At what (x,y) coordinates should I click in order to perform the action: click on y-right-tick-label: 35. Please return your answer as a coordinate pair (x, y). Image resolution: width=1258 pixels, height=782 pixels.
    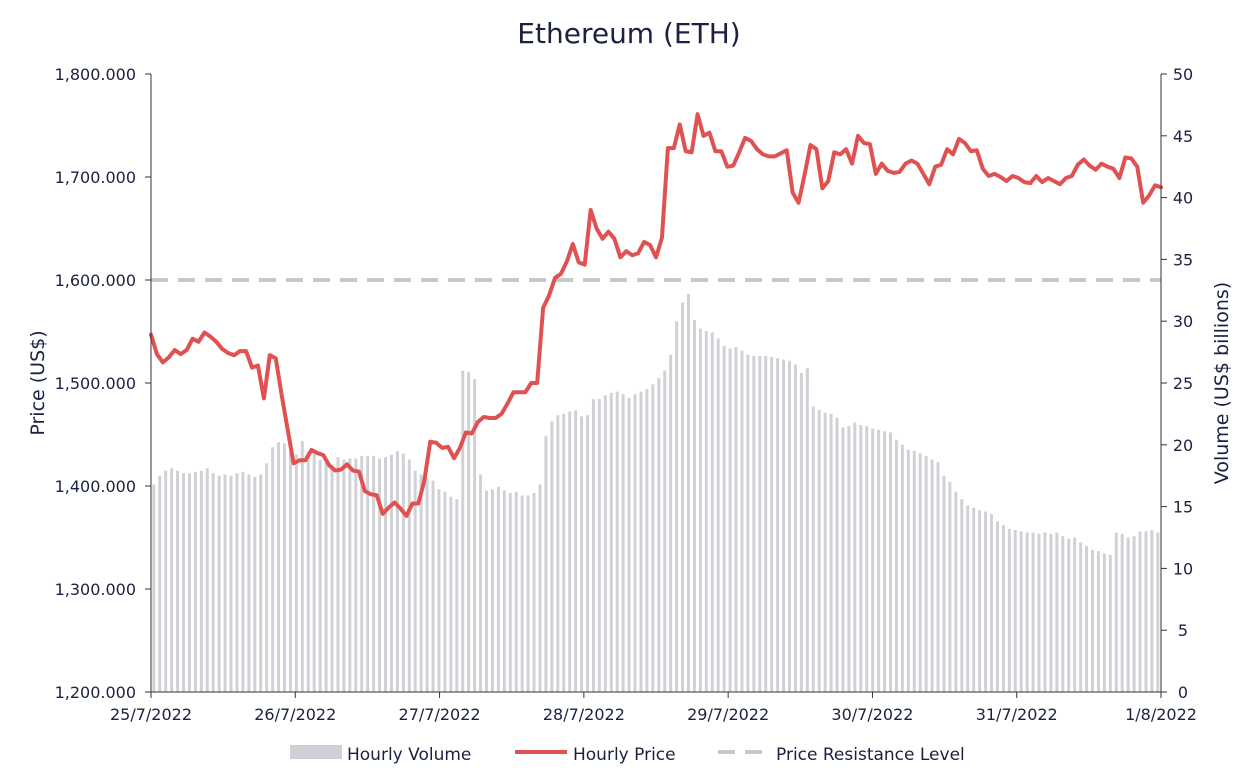
    Looking at the image, I should click on (1183, 259).